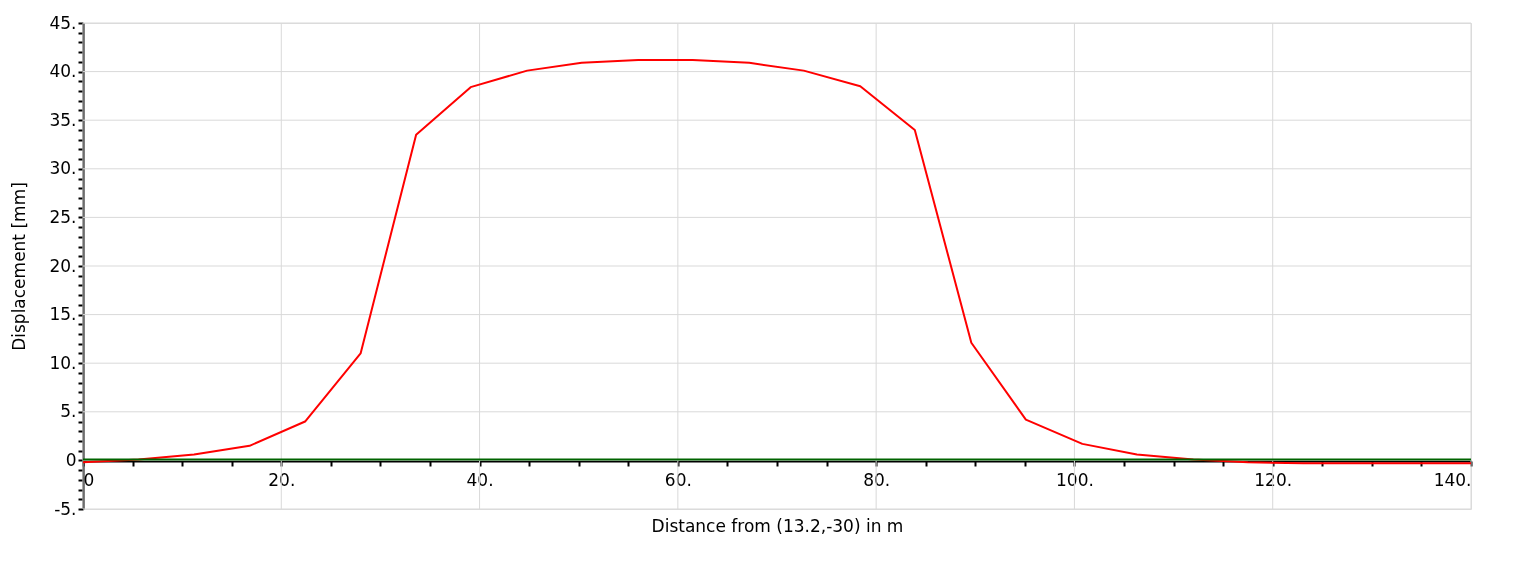 This screenshot has width=1529, height=571. Describe the element at coordinates (282, 479) in the screenshot. I see `x-tick-label: 20.` at that location.